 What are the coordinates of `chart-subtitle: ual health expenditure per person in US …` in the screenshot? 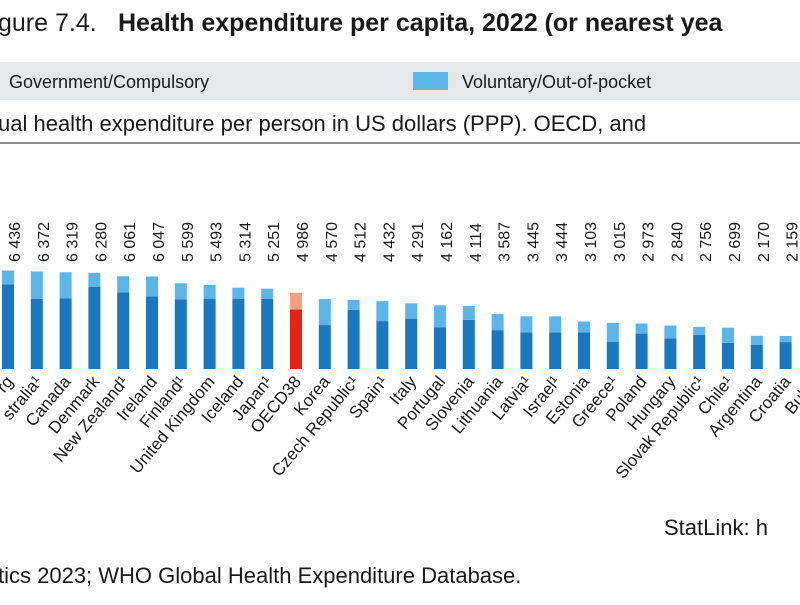 It's located at (323, 123).